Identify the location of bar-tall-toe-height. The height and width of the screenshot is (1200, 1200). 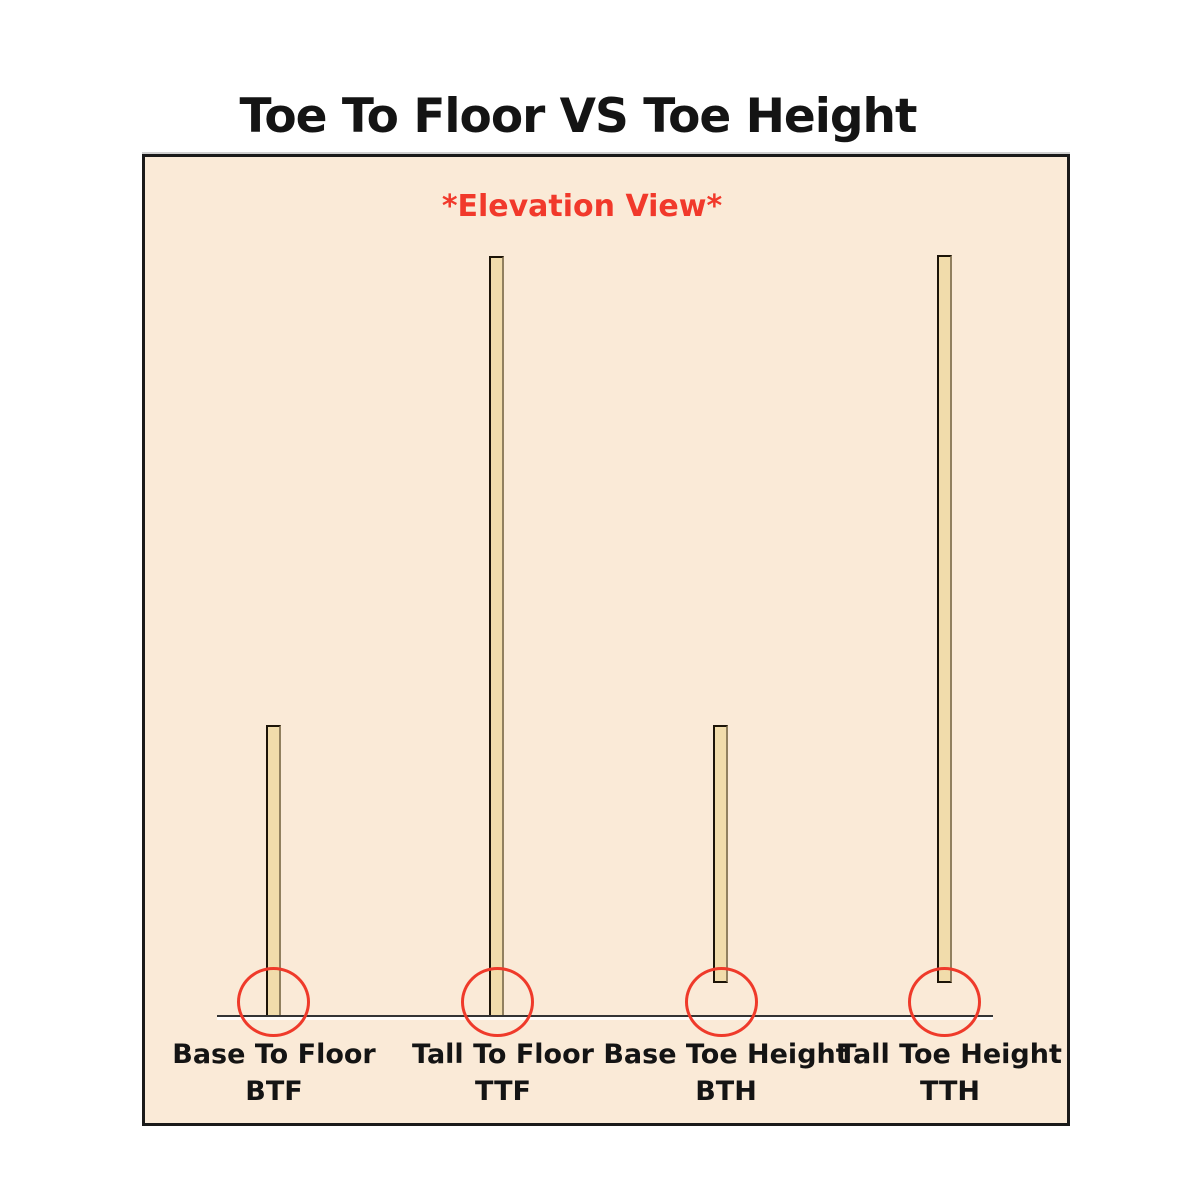
(944, 619).